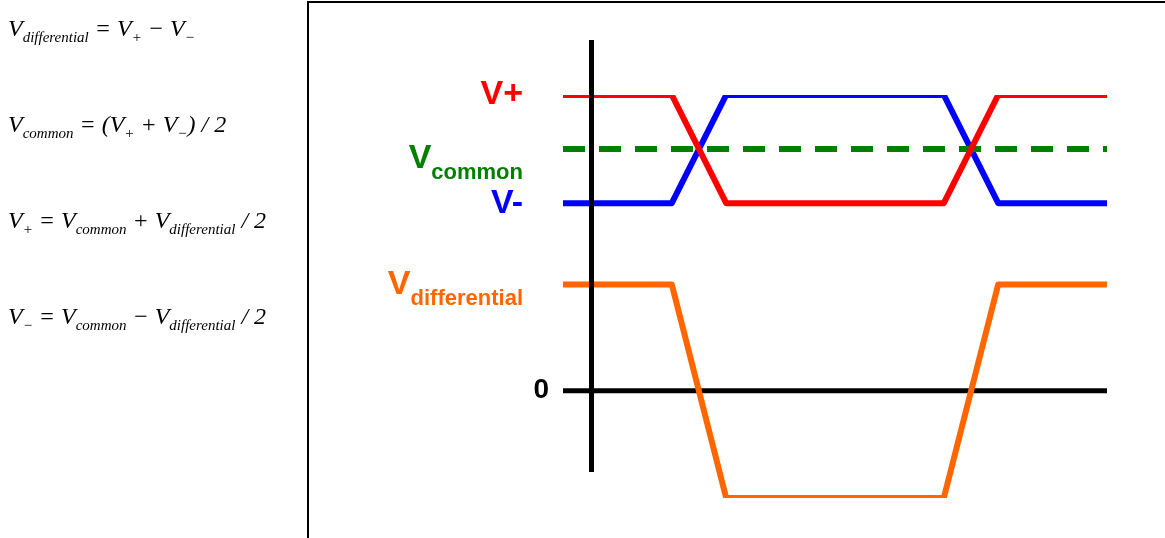 This screenshot has height=538, width=1165. I want to click on text: V$_{differential}$ = V$_{+}$ − V$_{−}$, so click(102, 30).